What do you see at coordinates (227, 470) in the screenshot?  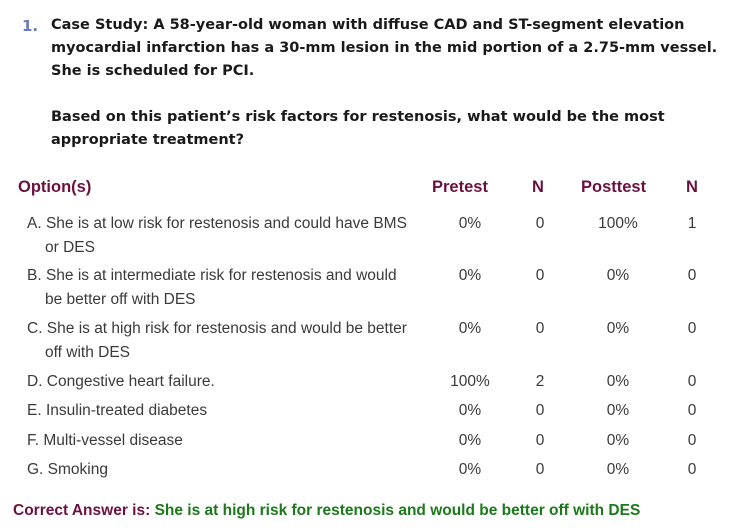 I see `option-text: G. Smoking` at bounding box center [227, 470].